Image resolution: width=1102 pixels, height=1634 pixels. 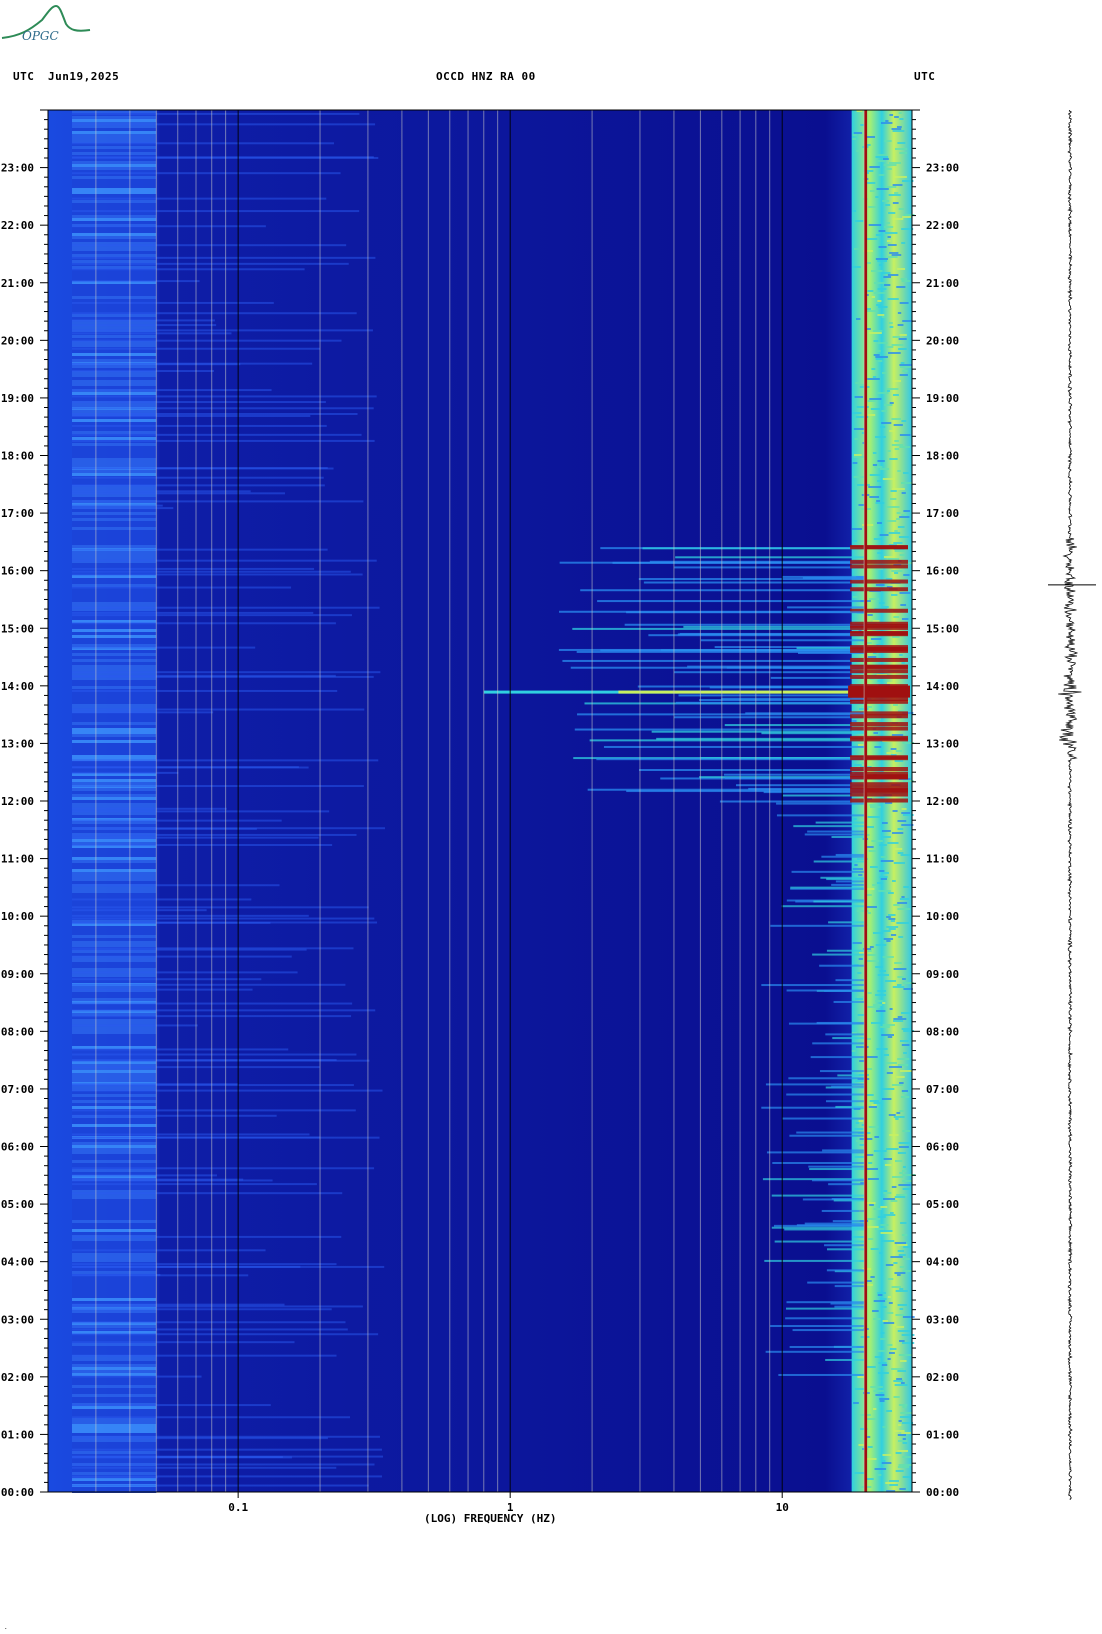 I want to click on y-tick-label-left: 07:00, so click(x=17, y=1089).